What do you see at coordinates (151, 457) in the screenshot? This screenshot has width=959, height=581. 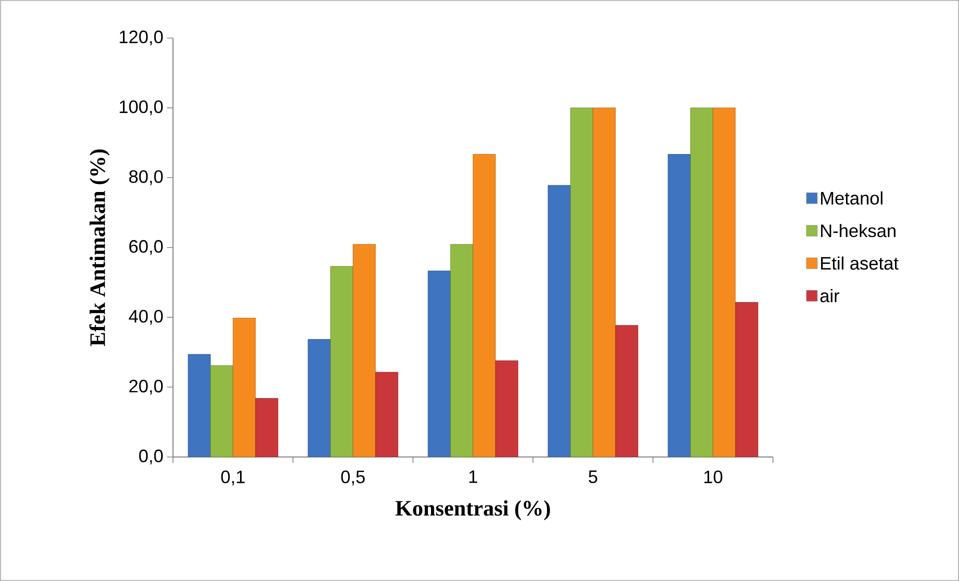 I see `y-tick-label: 0,0` at bounding box center [151, 457].